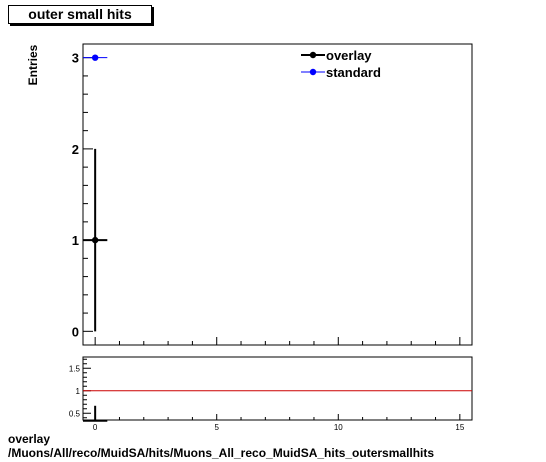 This screenshot has width=546, height=462. What do you see at coordinates (75, 331) in the screenshot?
I see `y-tick-label: 0` at bounding box center [75, 331].